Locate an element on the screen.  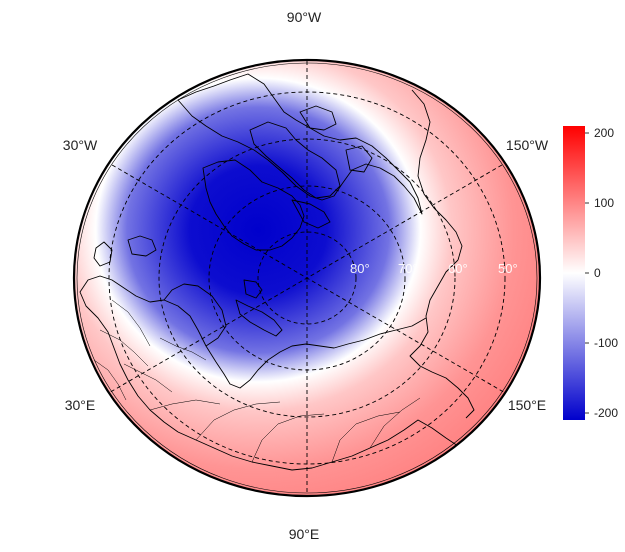
colorbar: 200 100 0 -100 -200 is located at coordinates (590, 273).